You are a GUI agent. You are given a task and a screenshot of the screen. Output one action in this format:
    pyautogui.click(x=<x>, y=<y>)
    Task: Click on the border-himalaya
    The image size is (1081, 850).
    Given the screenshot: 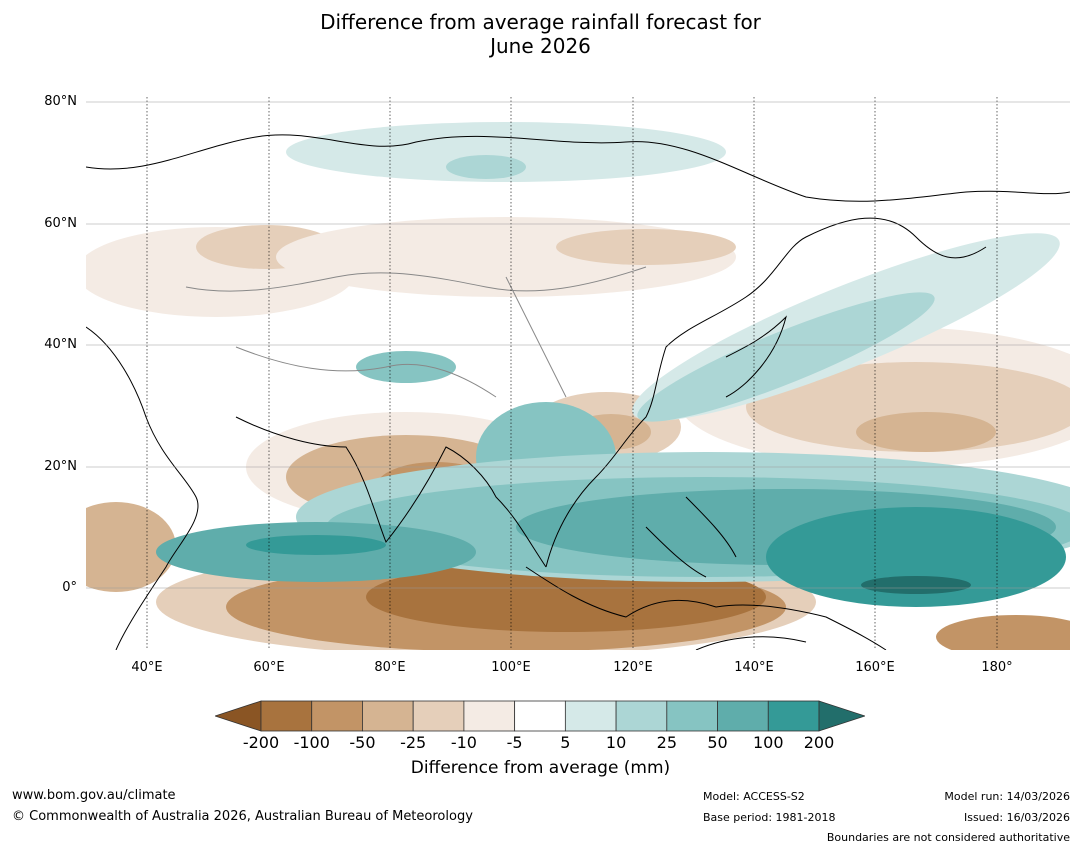 What is the action you would take?
    pyautogui.click(x=366, y=372)
    